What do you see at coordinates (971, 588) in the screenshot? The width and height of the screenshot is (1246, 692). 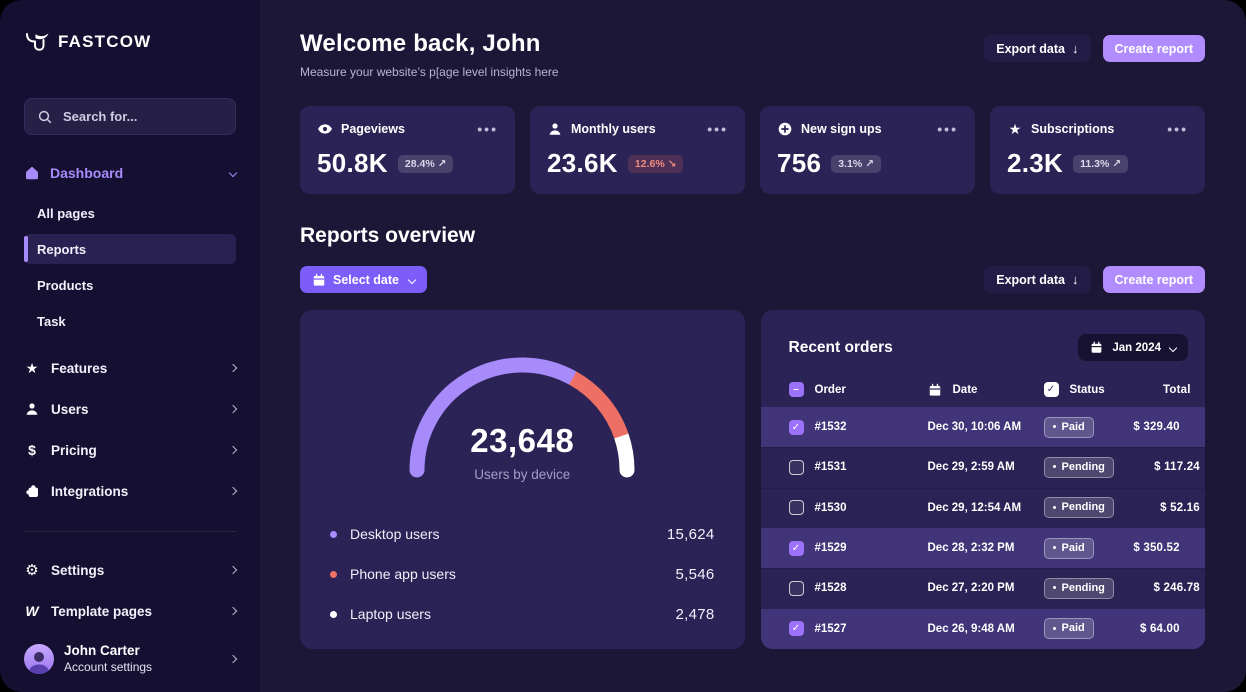 I see `order-date: Dec 27, 2:20 PM` at bounding box center [971, 588].